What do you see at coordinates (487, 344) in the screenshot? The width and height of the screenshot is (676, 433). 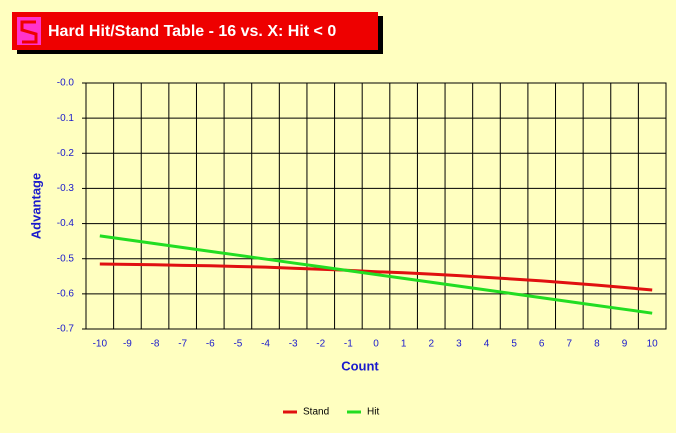 I see `x-tick-label: 4` at bounding box center [487, 344].